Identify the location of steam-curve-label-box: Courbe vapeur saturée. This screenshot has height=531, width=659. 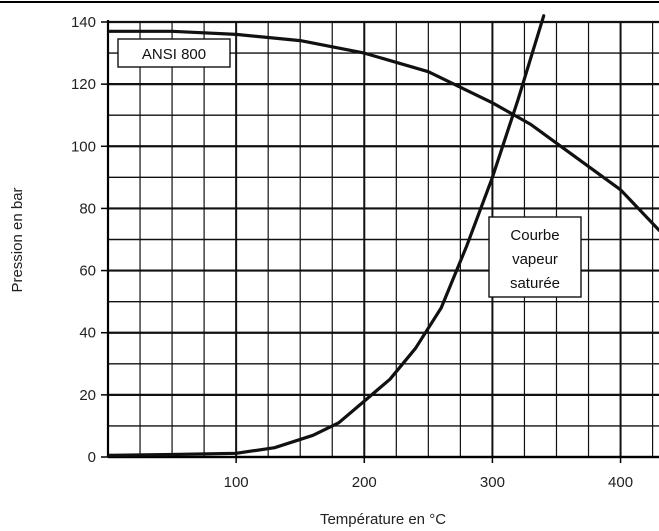
(535, 257).